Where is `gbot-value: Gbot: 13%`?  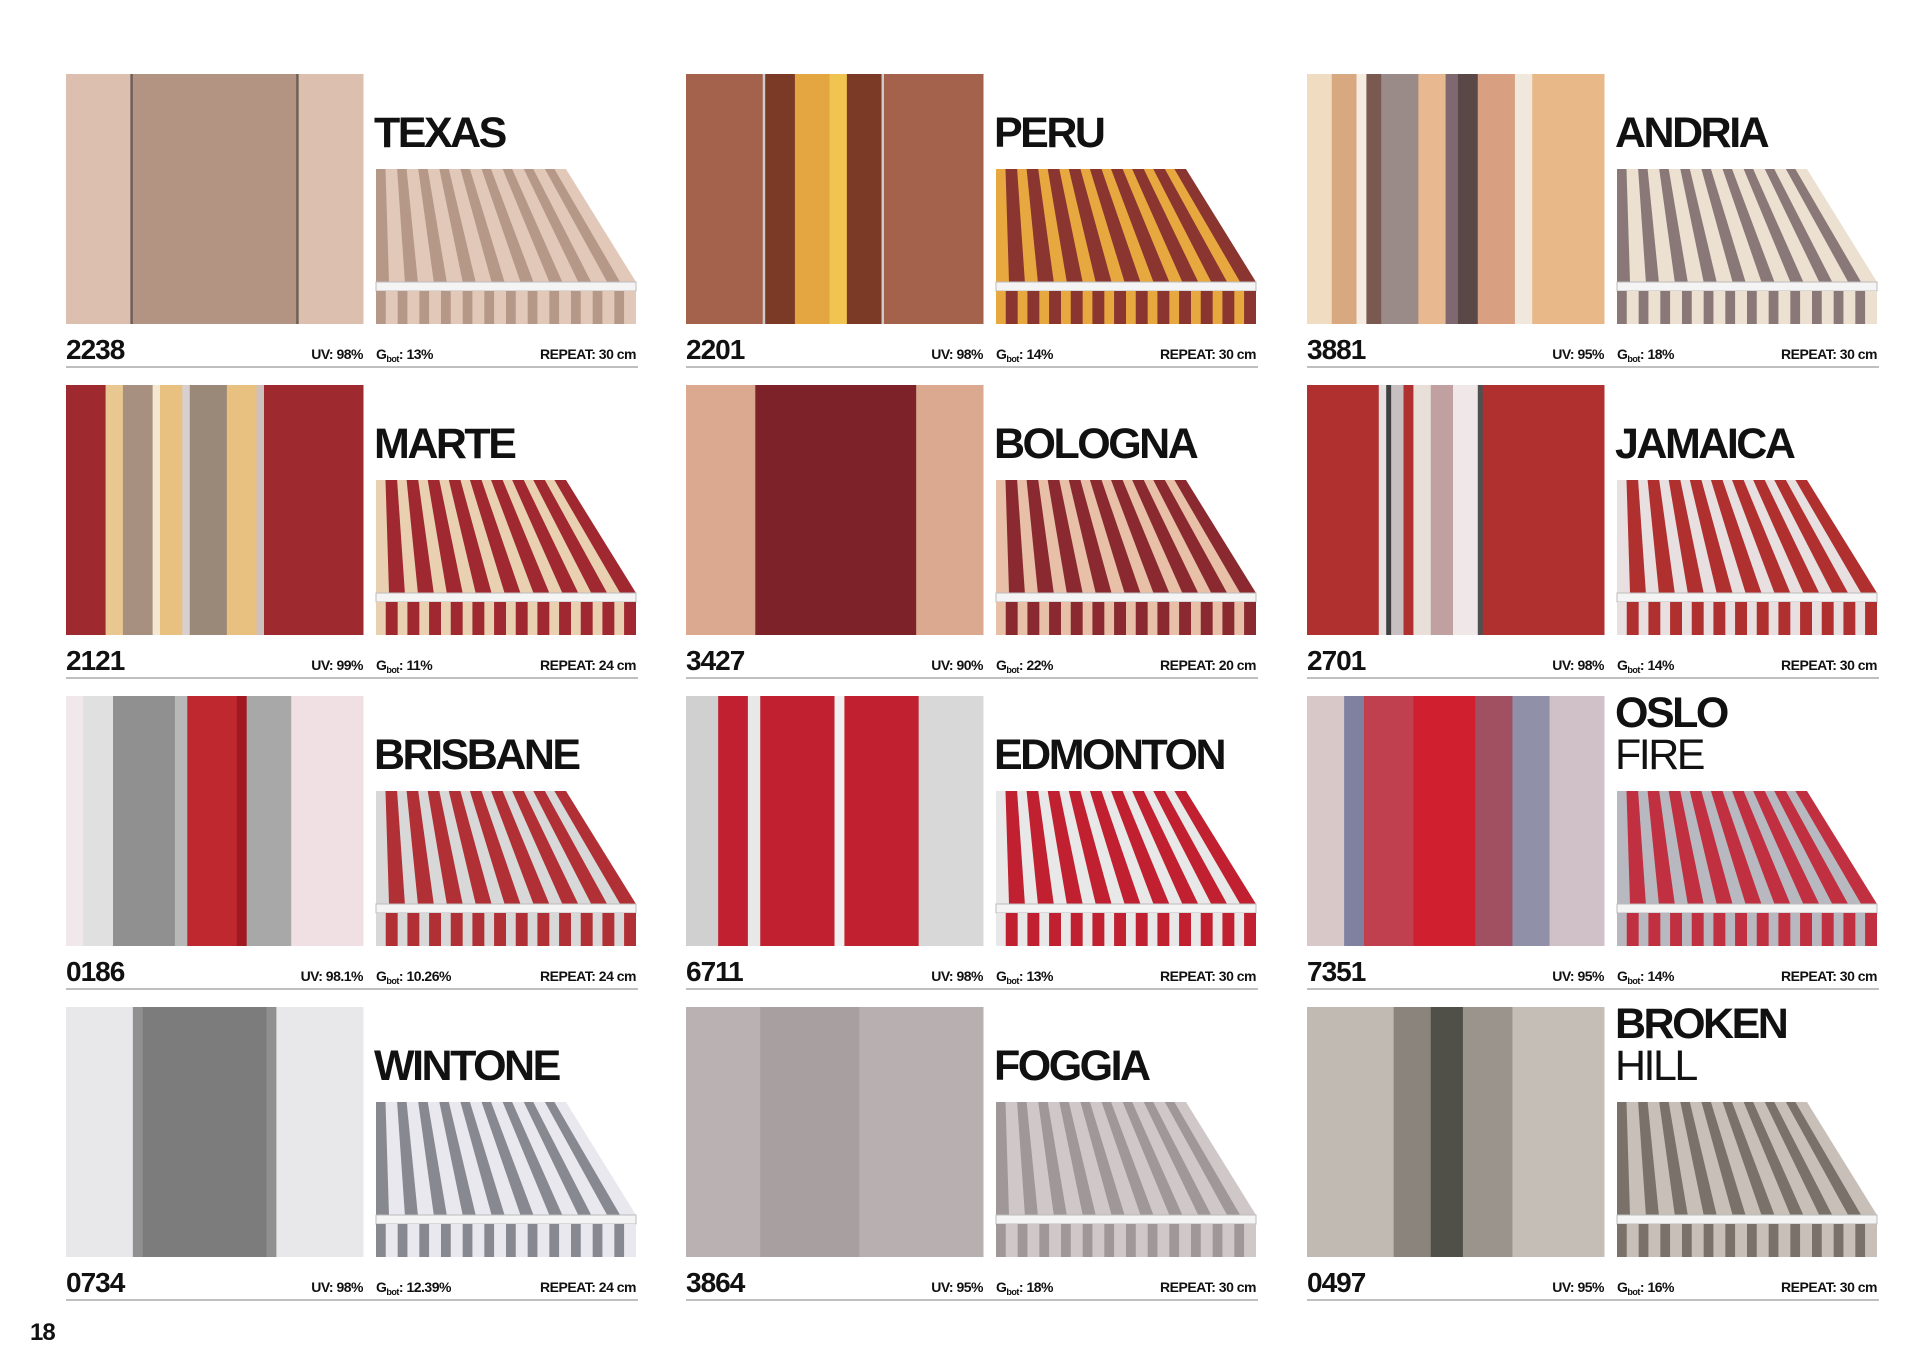 gbot-value: Gbot: 13% is located at coordinates (1025, 977).